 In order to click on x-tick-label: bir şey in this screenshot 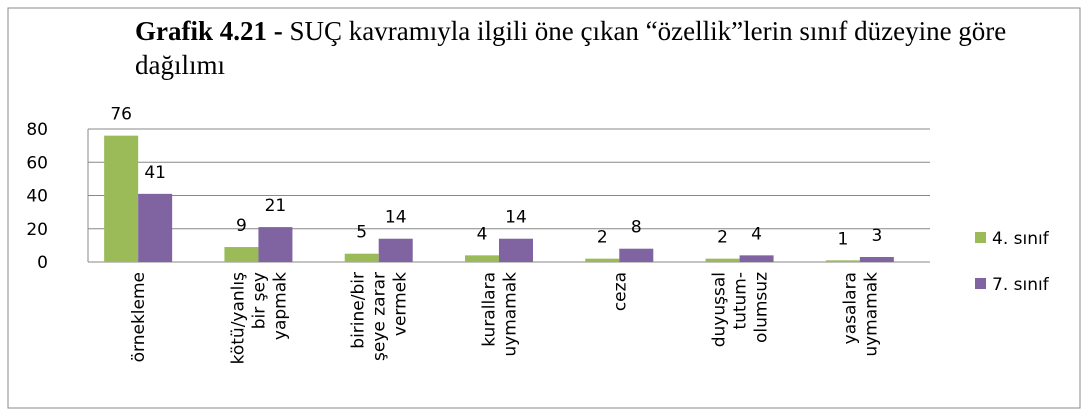, I will do `click(259, 300)`.